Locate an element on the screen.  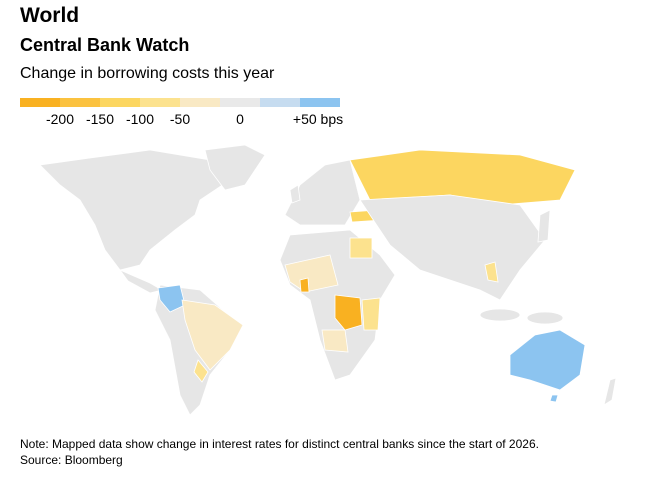
north-america is located at coordinates (135, 210).